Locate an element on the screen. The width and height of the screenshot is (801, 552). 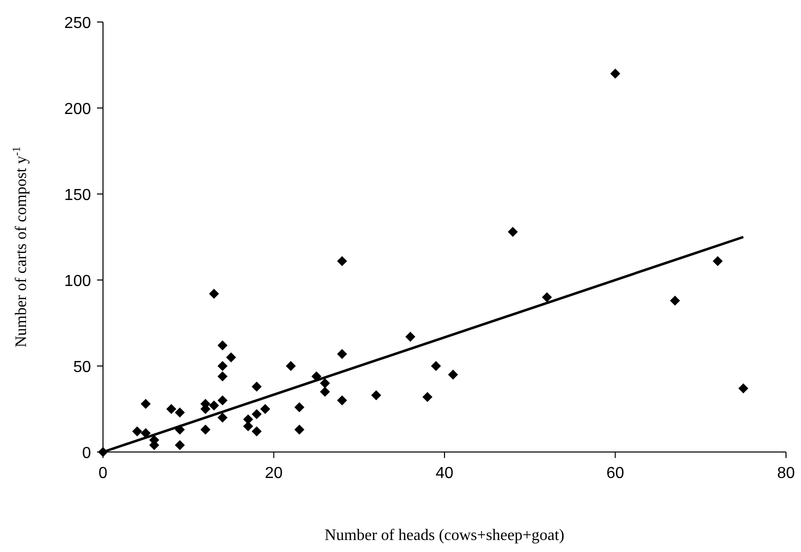
y-tick-label: 200 is located at coordinates (78, 109).